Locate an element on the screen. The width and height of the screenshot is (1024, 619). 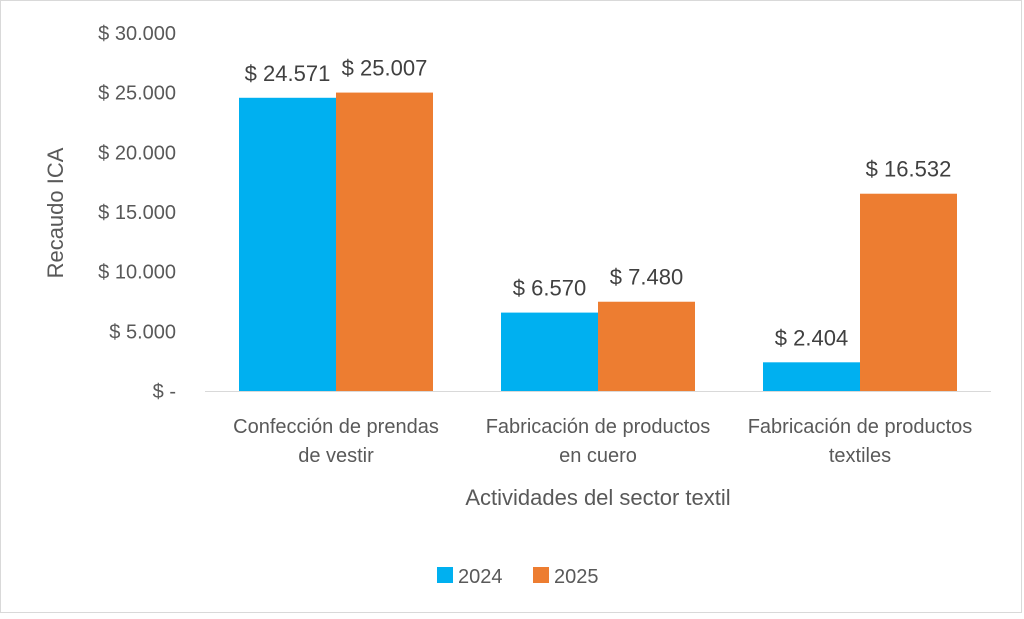
y-tick-label: $ 10.000 is located at coordinates (137, 273).